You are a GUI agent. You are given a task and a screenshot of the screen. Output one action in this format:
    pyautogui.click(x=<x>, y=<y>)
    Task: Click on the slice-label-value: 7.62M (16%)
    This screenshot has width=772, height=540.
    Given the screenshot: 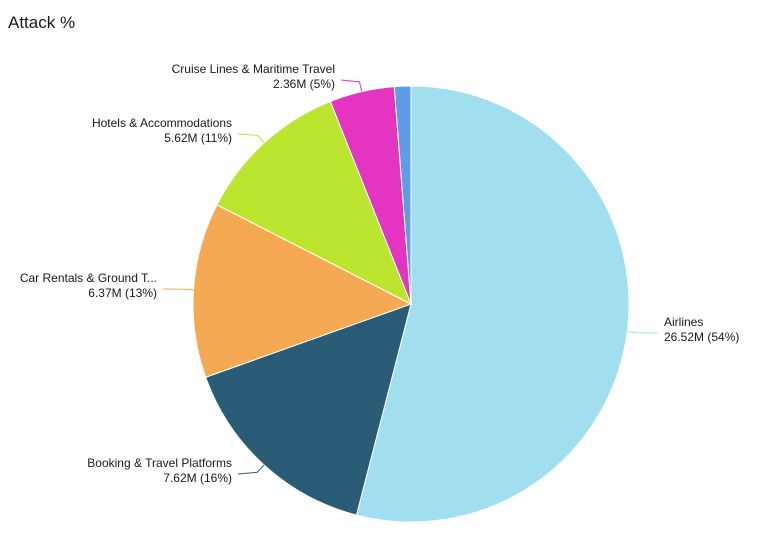 What is the action you would take?
    pyautogui.click(x=197, y=478)
    